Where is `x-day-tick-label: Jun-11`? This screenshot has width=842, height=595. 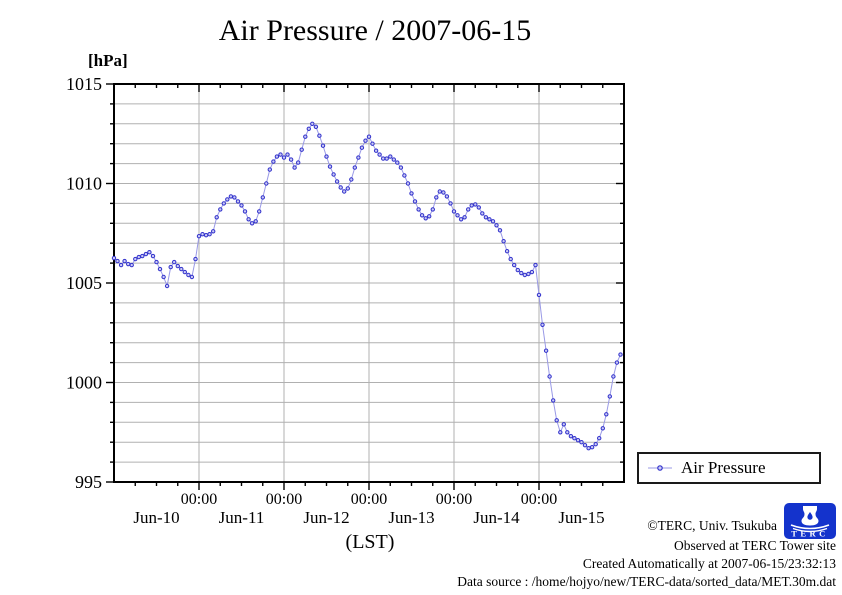
x-day-tick-label: Jun-11 is located at coordinates (242, 517).